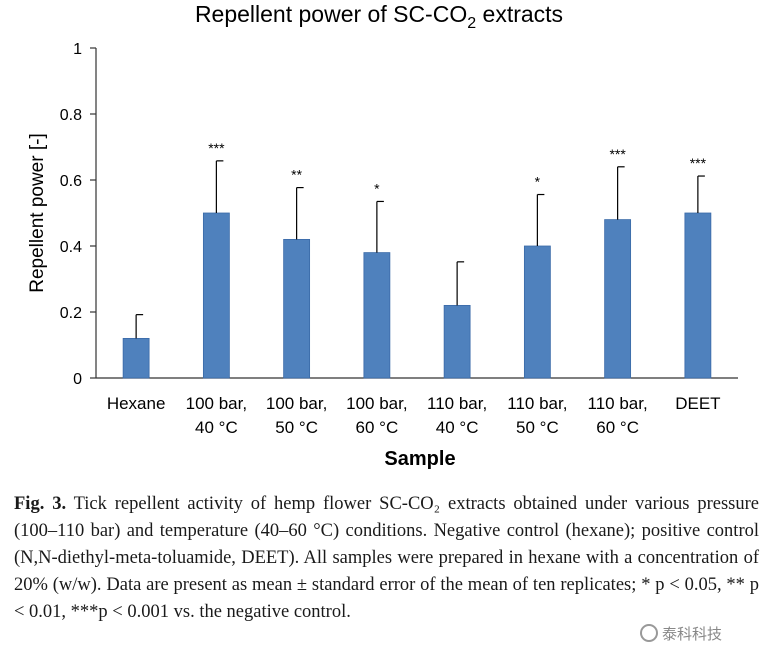 The width and height of the screenshot is (768, 669). What do you see at coordinates (71, 247) in the screenshot?
I see `y-tick-label: 0.4` at bounding box center [71, 247].